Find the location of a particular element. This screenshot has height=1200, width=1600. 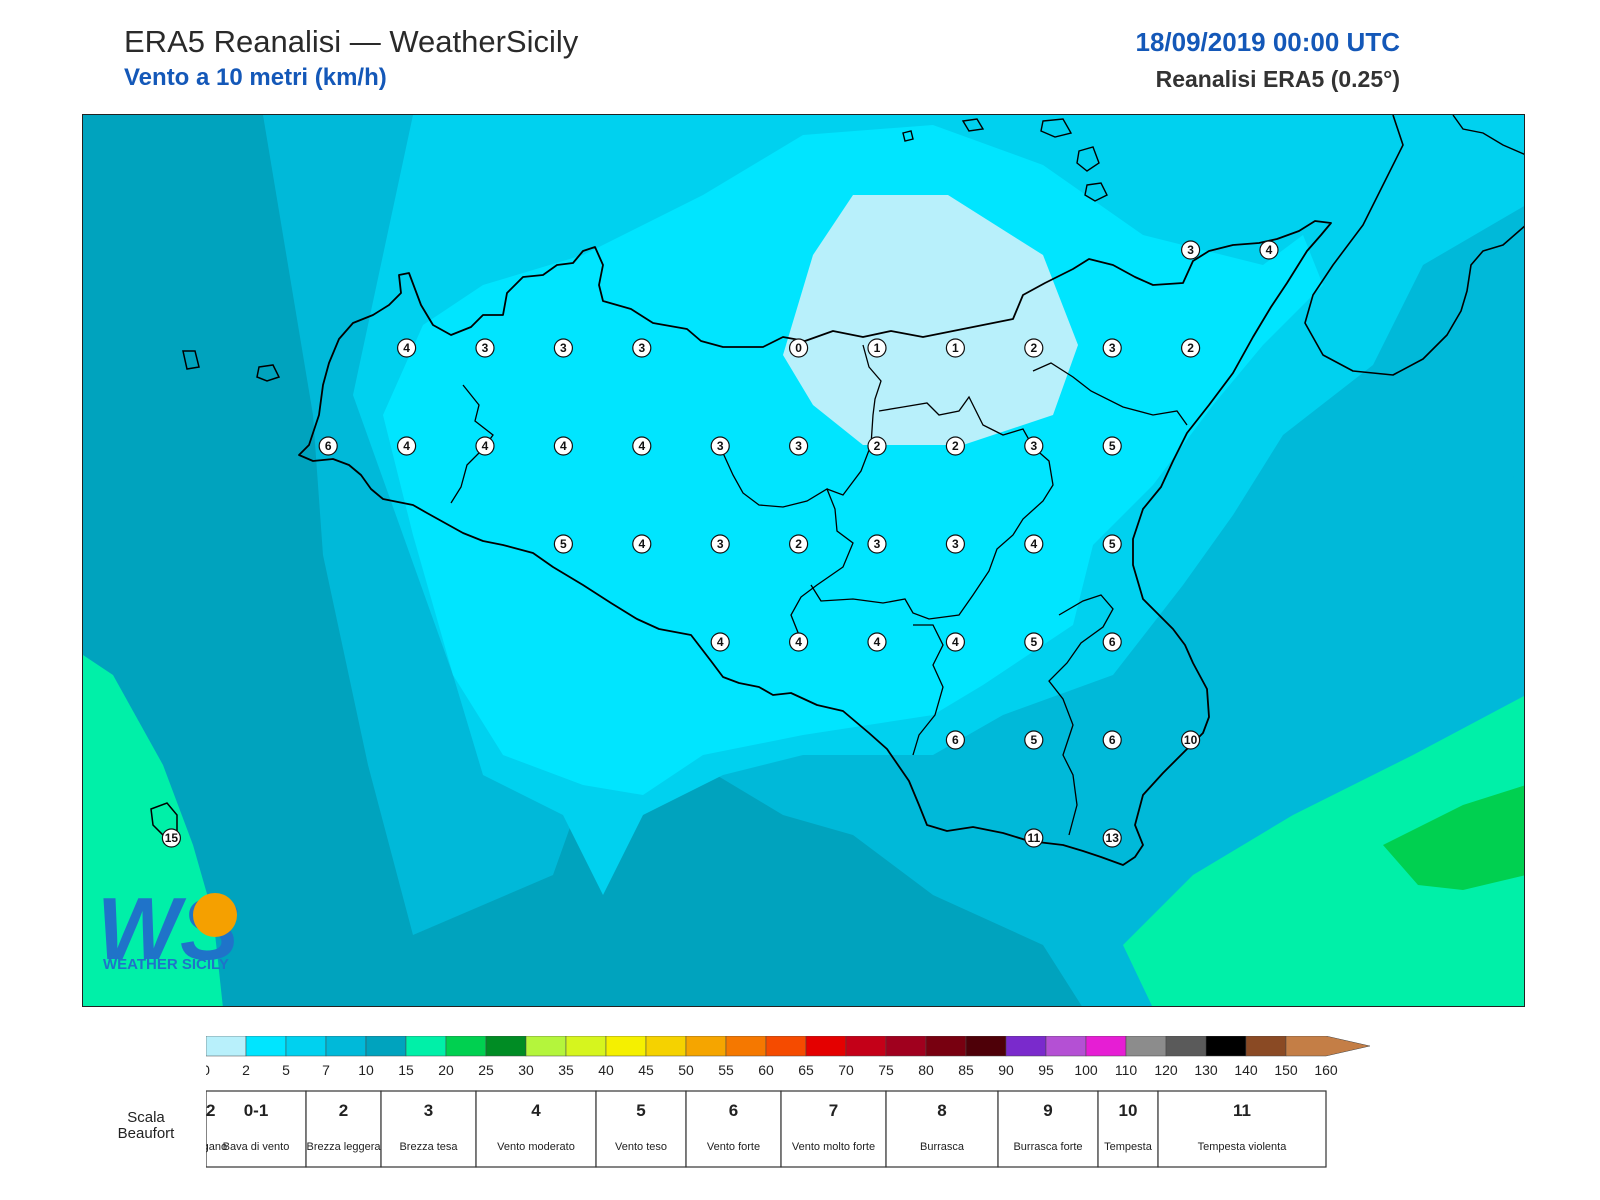

salina-island is located at coordinates (1056, 128).